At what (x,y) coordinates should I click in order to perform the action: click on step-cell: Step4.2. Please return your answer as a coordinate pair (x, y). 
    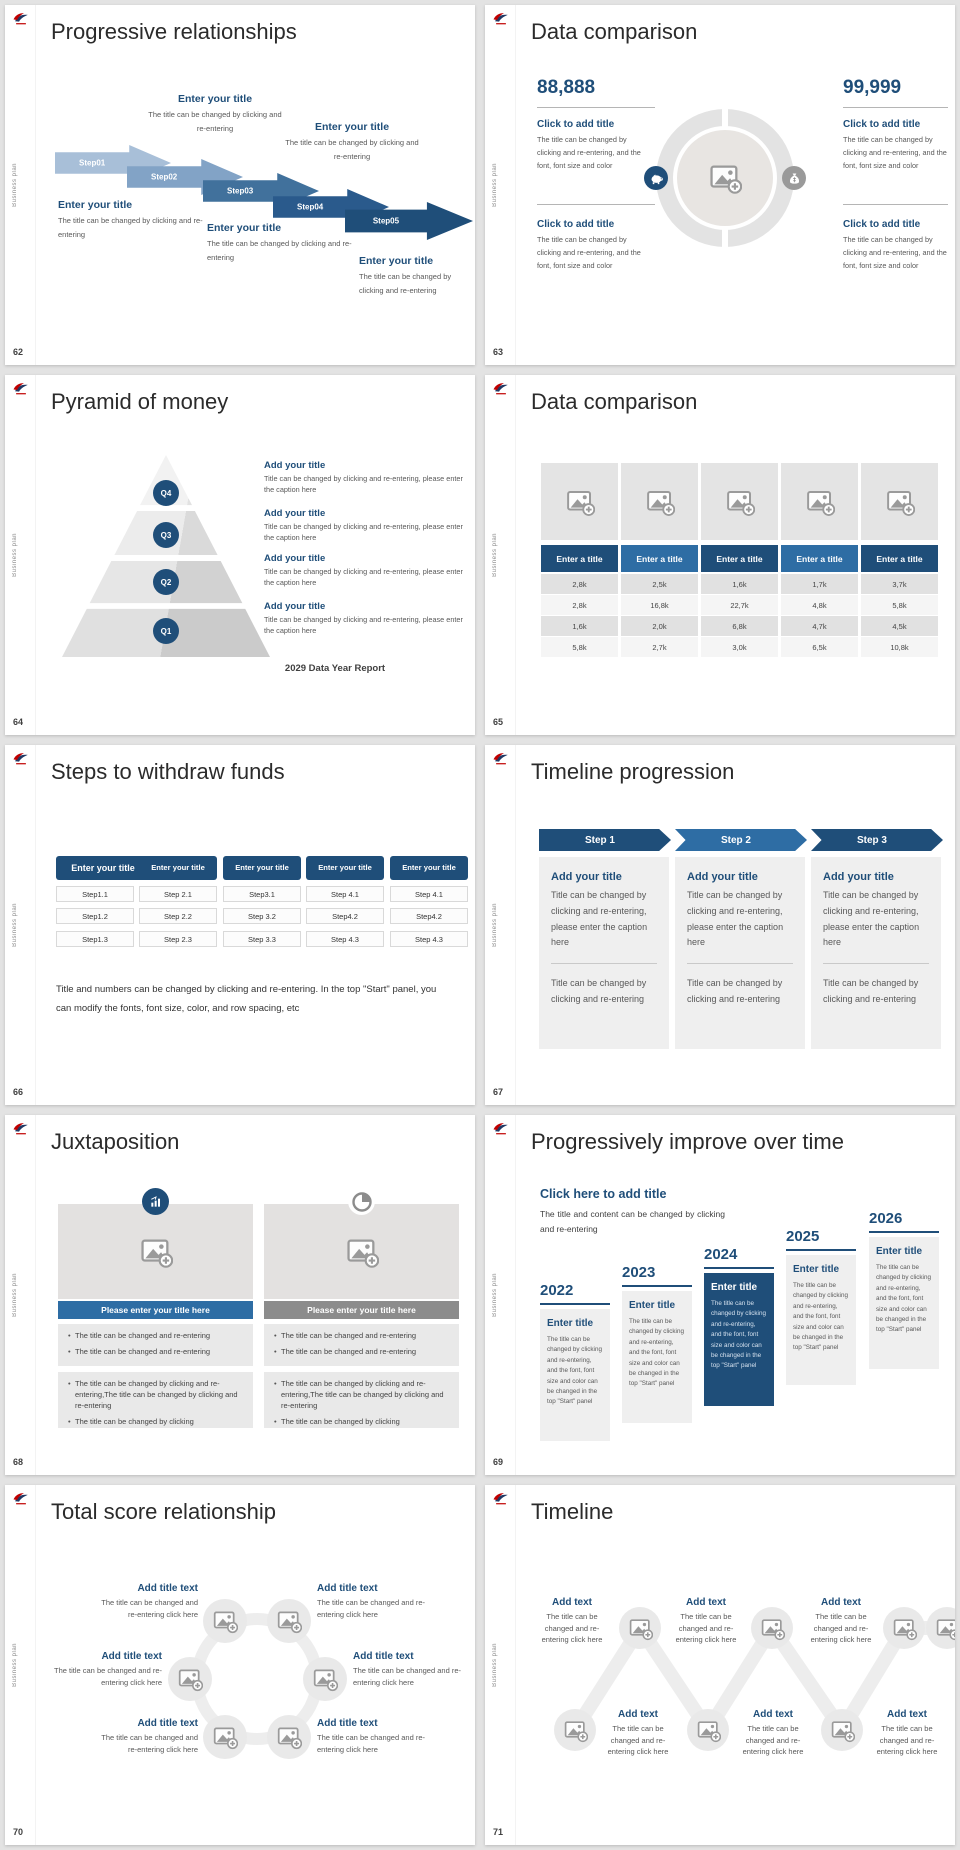
    Looking at the image, I should click on (429, 916).